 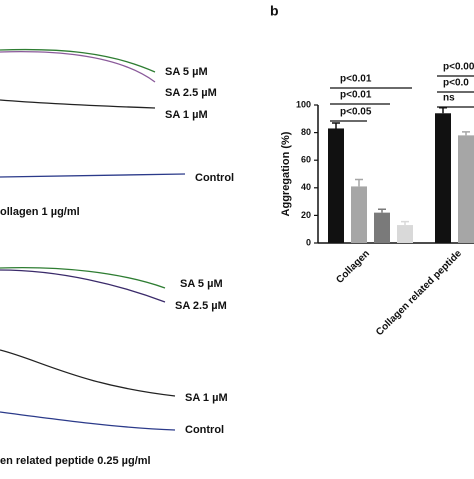 I want to click on significance-label: p<0.05, so click(x=356, y=112).